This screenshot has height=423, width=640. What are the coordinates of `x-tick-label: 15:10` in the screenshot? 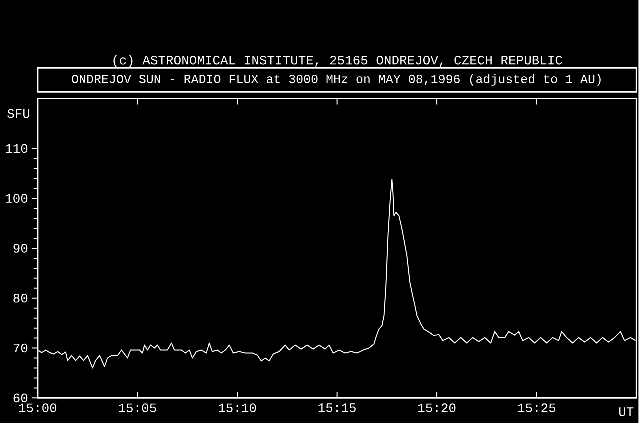 It's located at (237, 408).